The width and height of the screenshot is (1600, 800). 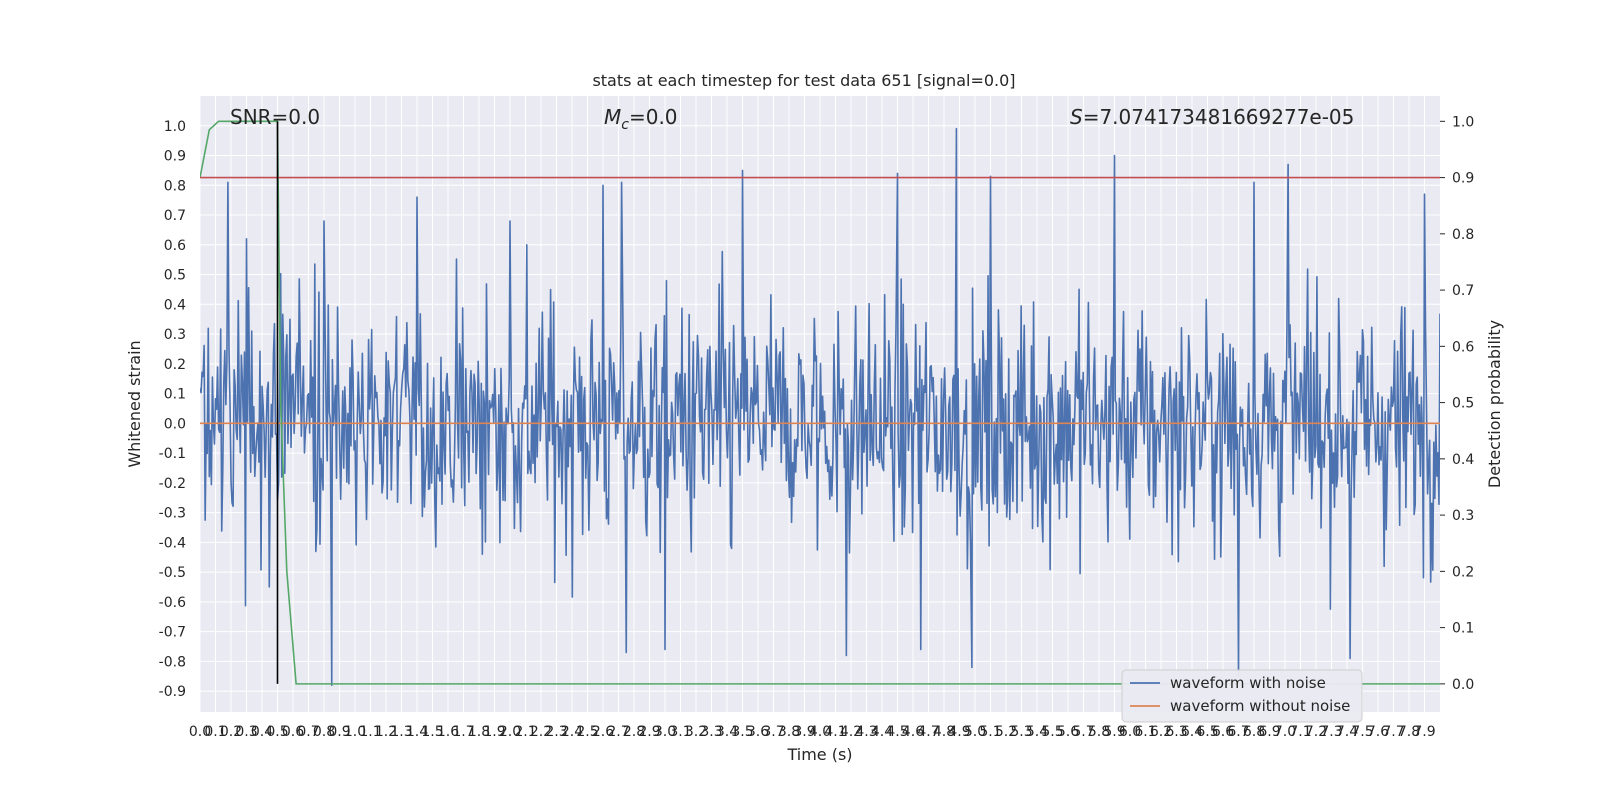 What do you see at coordinates (1269, 732) in the screenshot?
I see `x-tick-label: 6.9` at bounding box center [1269, 732].